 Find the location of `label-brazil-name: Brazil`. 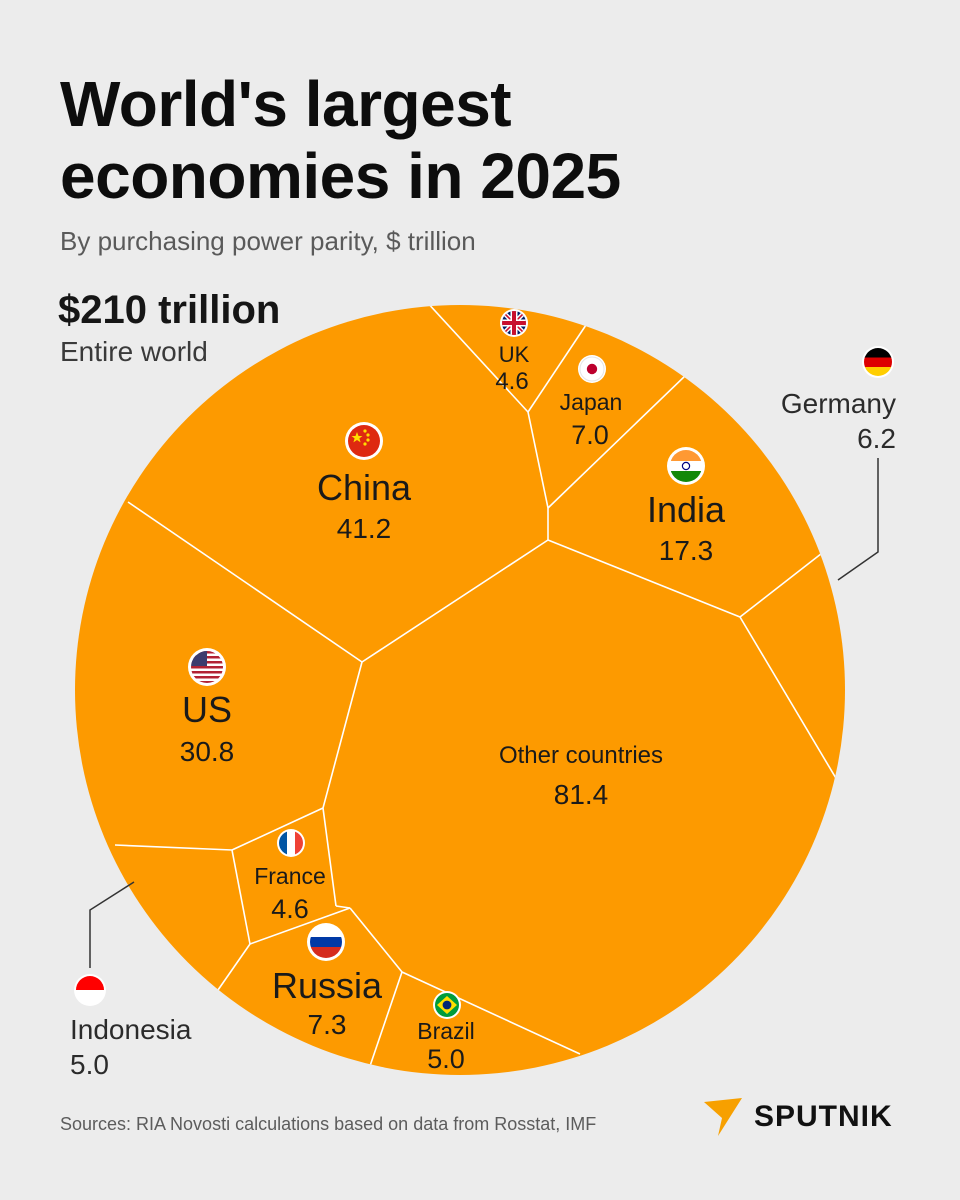

label-brazil-name: Brazil is located at coordinates (446, 1031).